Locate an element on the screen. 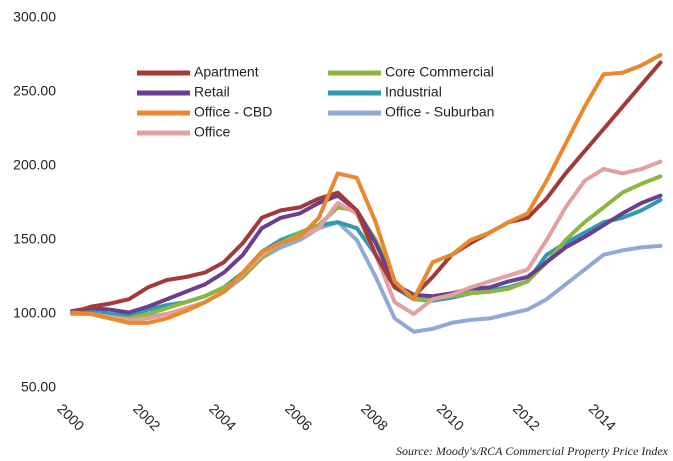  x-tick-label: 2000 is located at coordinates (70, 416).